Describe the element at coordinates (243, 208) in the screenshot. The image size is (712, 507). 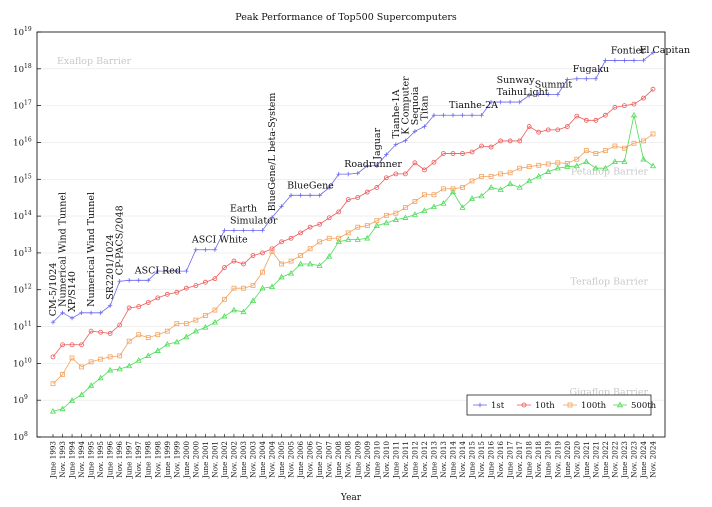
I see `machine-label: Earth` at that location.